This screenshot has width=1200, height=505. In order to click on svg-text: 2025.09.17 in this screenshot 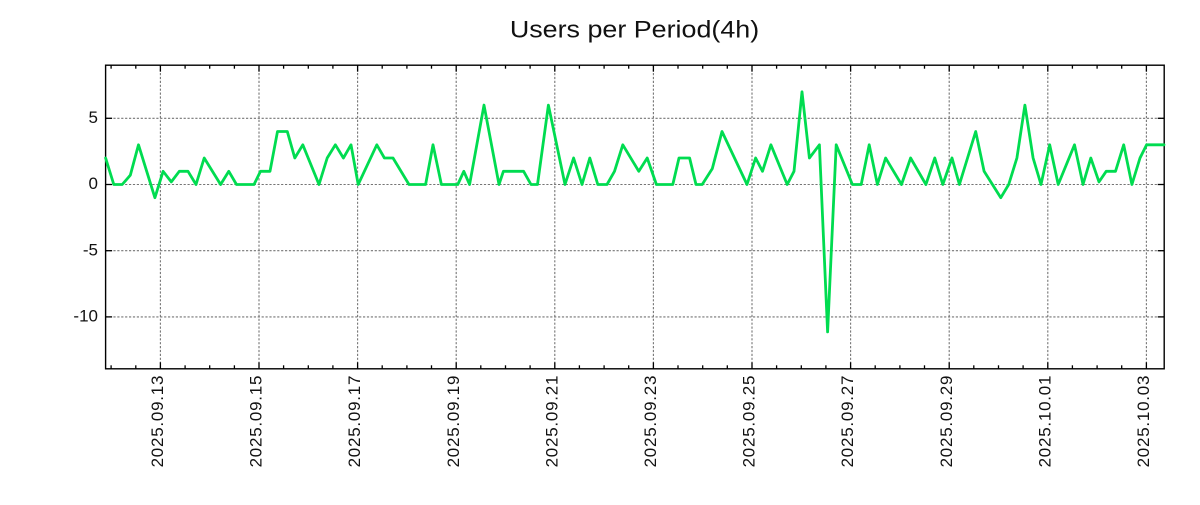, I will do `click(354, 421)`.